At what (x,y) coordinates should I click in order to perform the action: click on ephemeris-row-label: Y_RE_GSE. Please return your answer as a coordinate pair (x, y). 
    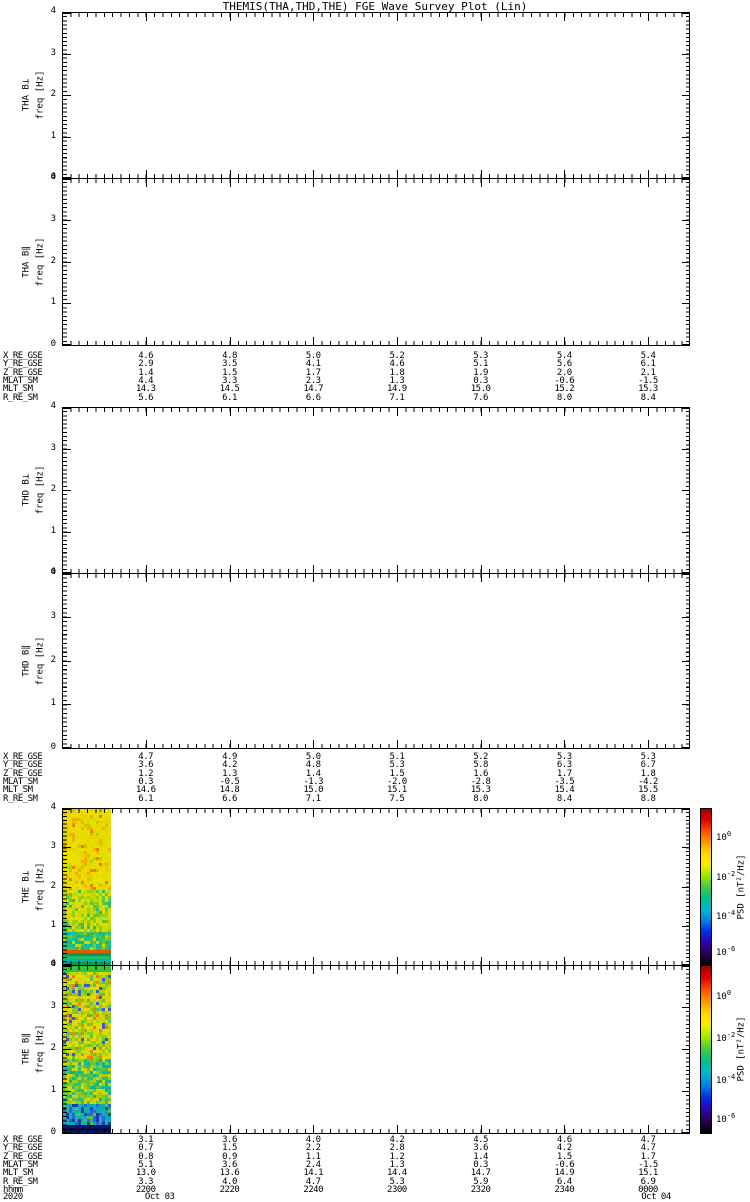
    Looking at the image, I should click on (23, 1148).